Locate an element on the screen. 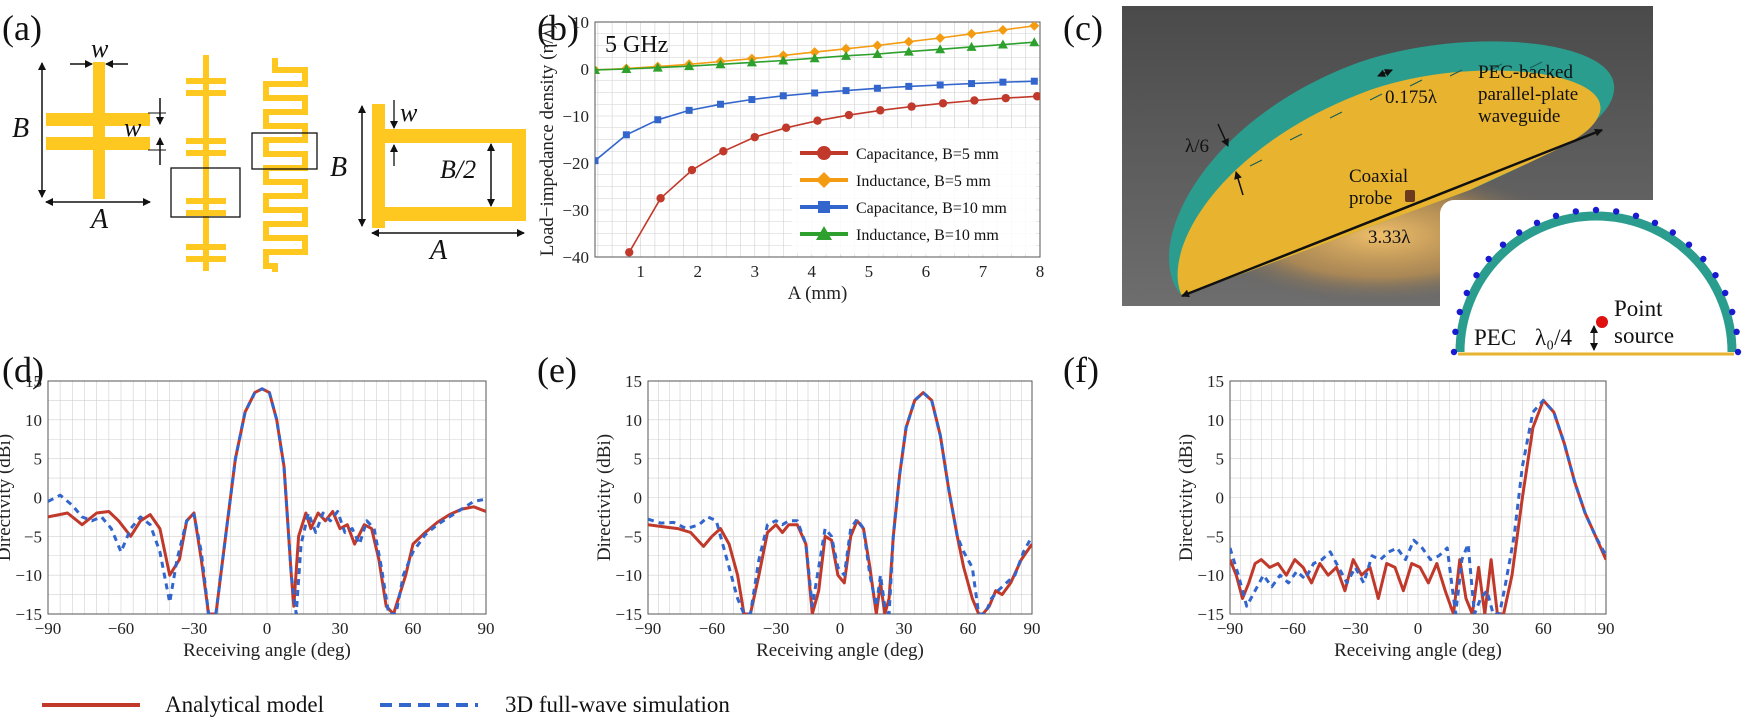 This screenshot has height=718, width=1753. label-B-left: B is located at coordinates (20, 128).